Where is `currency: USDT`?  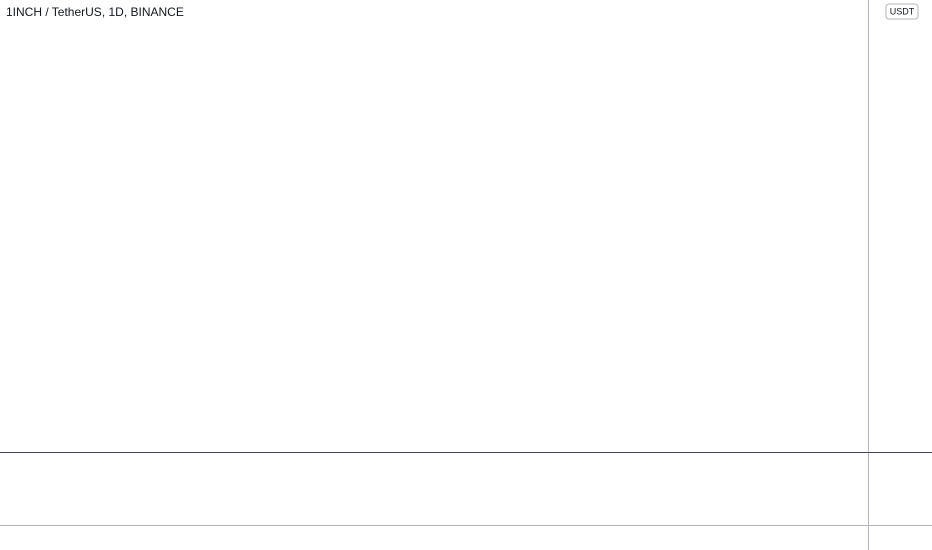 currency: USDT is located at coordinates (902, 11).